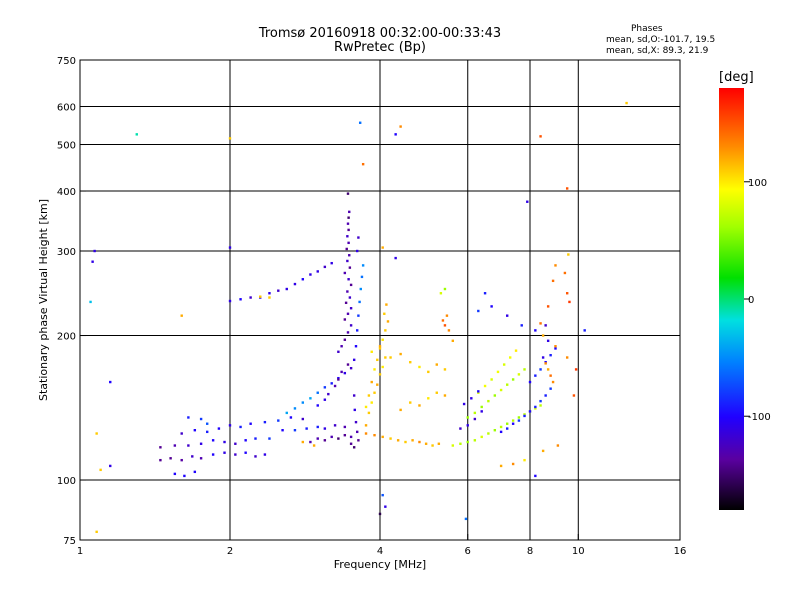 The image size is (800, 600). I want to click on x-tick-label: 1, so click(80, 551).